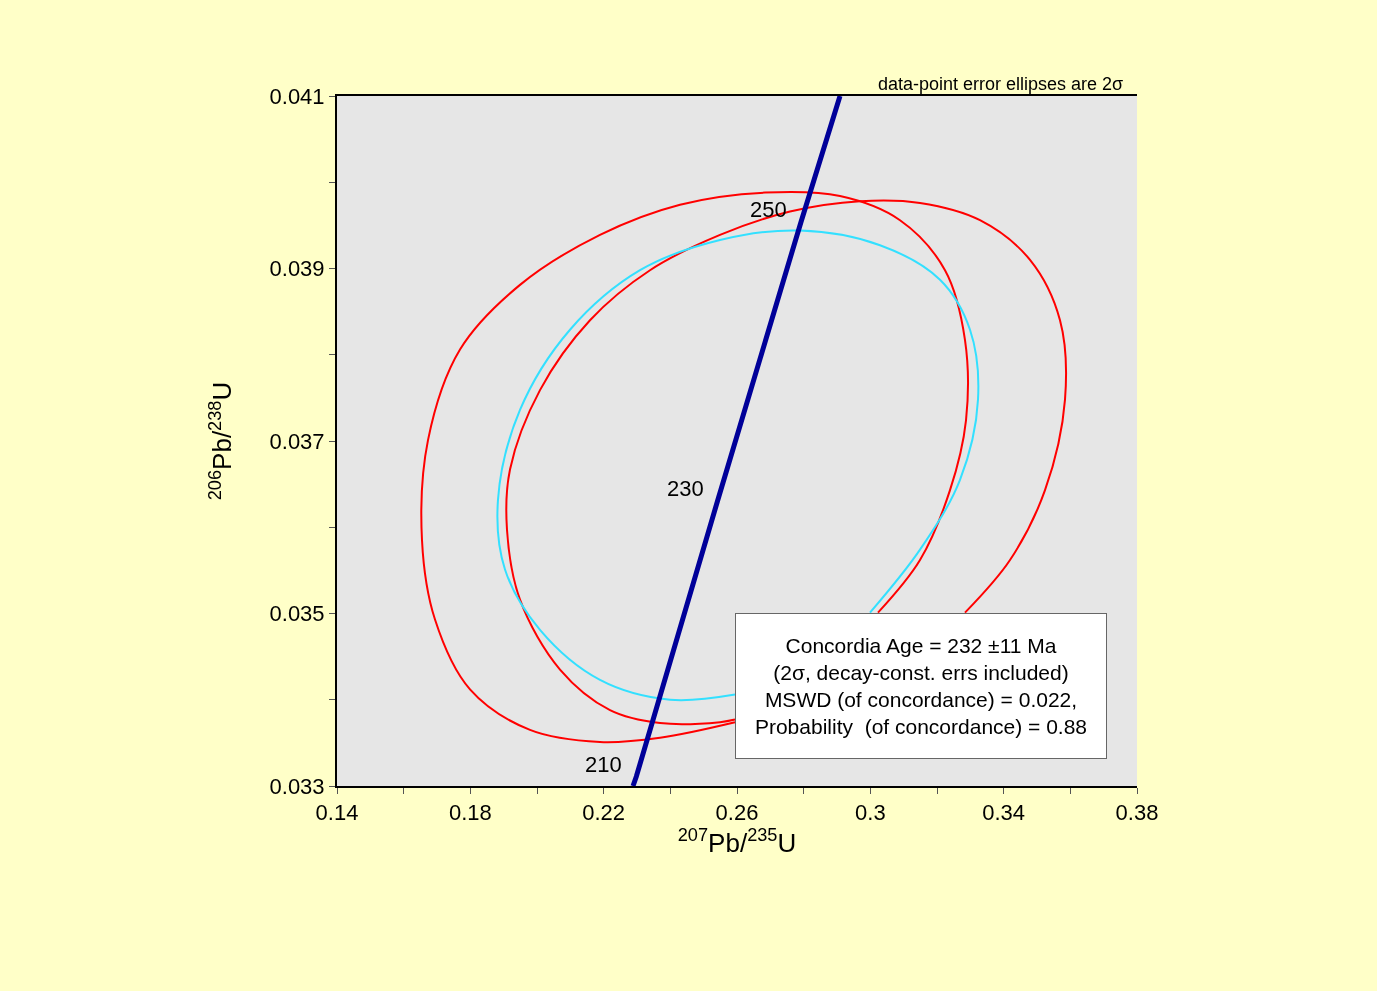 This screenshot has width=1377, height=991. Describe the element at coordinates (337, 813) in the screenshot. I see `x-tick-label: 0.14` at that location.